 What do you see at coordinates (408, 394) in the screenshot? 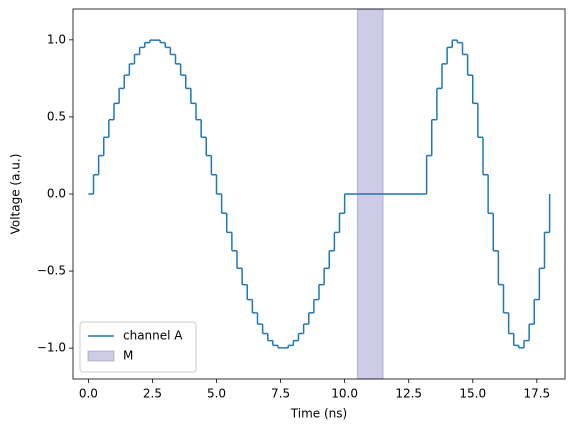
I see `x-tick-label: 12.5` at bounding box center [408, 394].